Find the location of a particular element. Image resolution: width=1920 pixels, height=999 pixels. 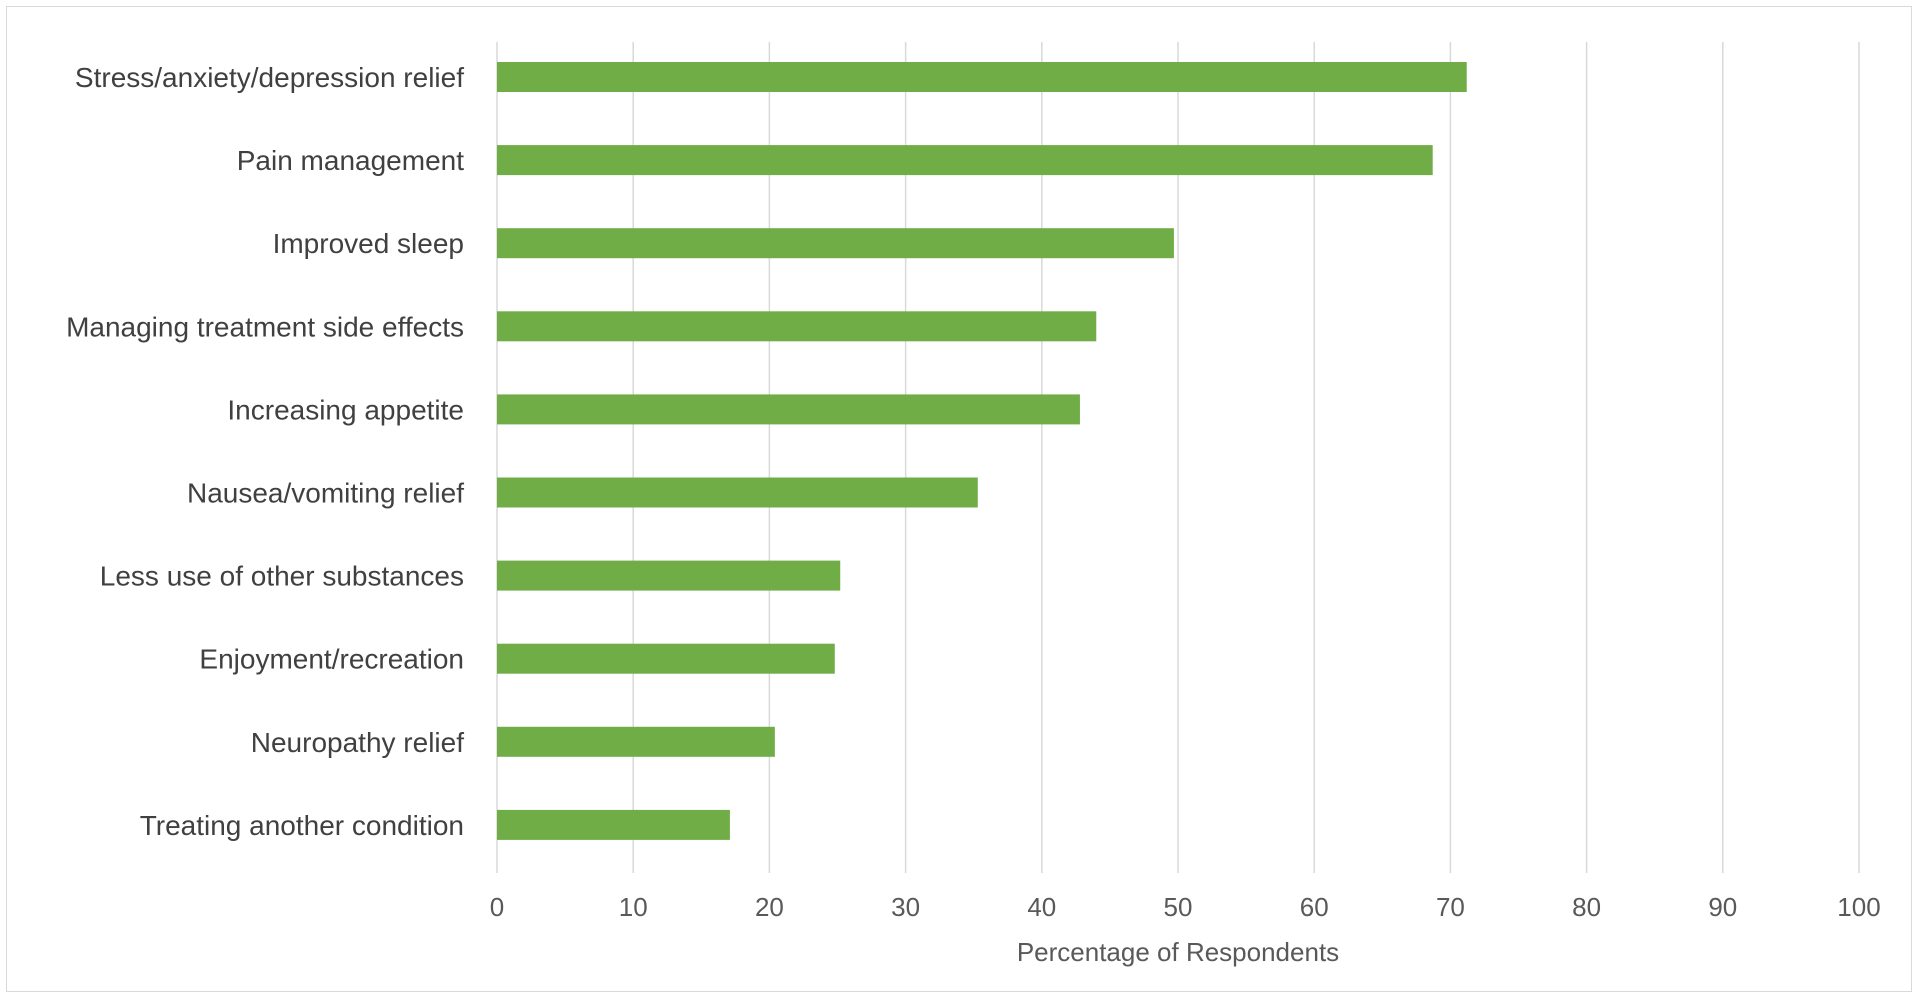

x-tick-label: 80 is located at coordinates (1586, 907).